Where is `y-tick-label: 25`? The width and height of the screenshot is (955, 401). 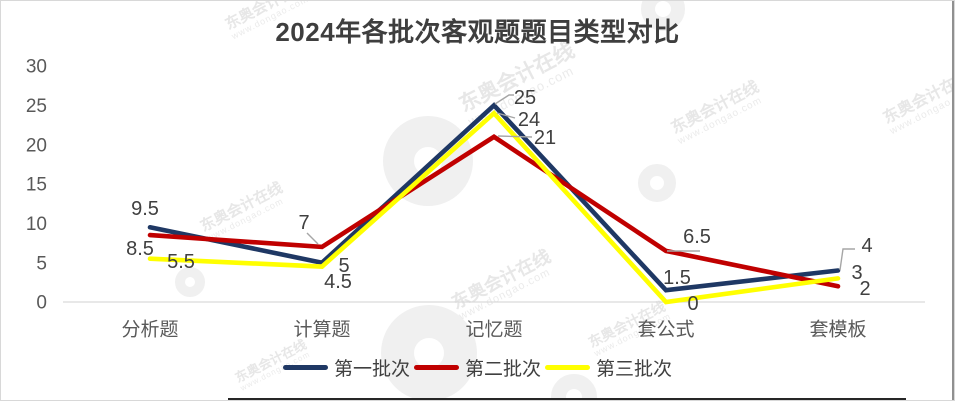
y-tick-label: 25 is located at coordinates (36, 106).